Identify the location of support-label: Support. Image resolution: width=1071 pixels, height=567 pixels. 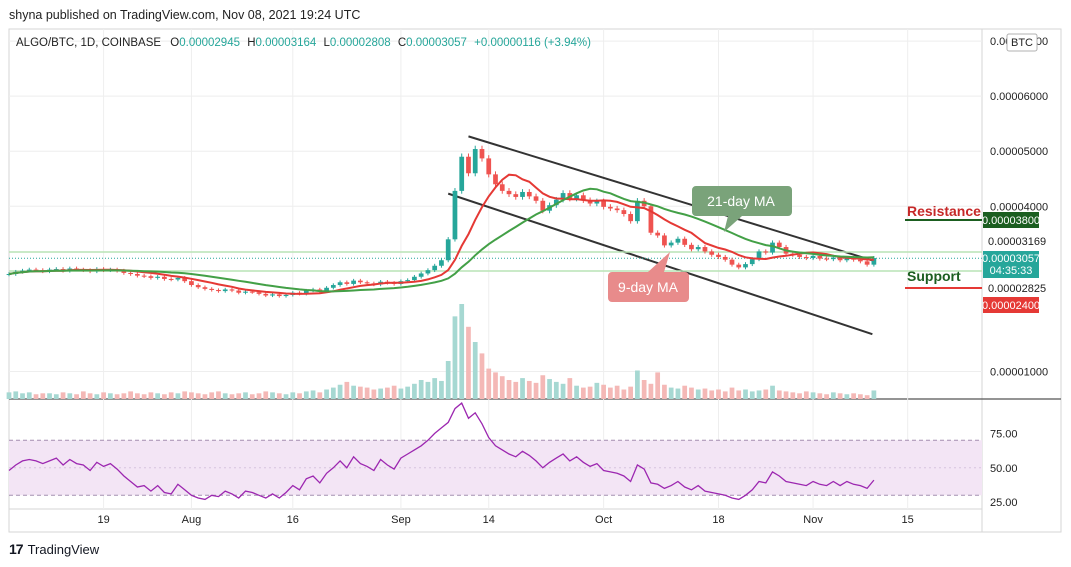
(934, 276).